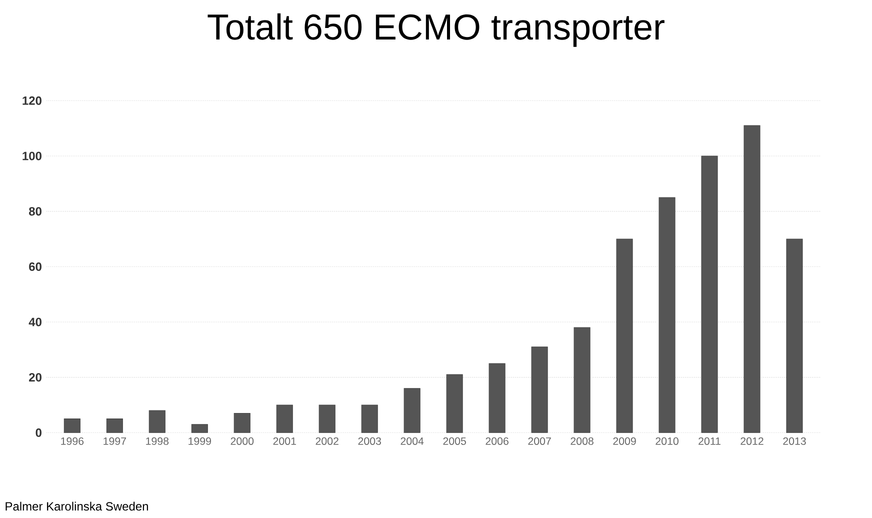 This screenshot has width=872, height=518. Describe the element at coordinates (624, 441) in the screenshot. I see `x-tick-label: 2009` at that location.